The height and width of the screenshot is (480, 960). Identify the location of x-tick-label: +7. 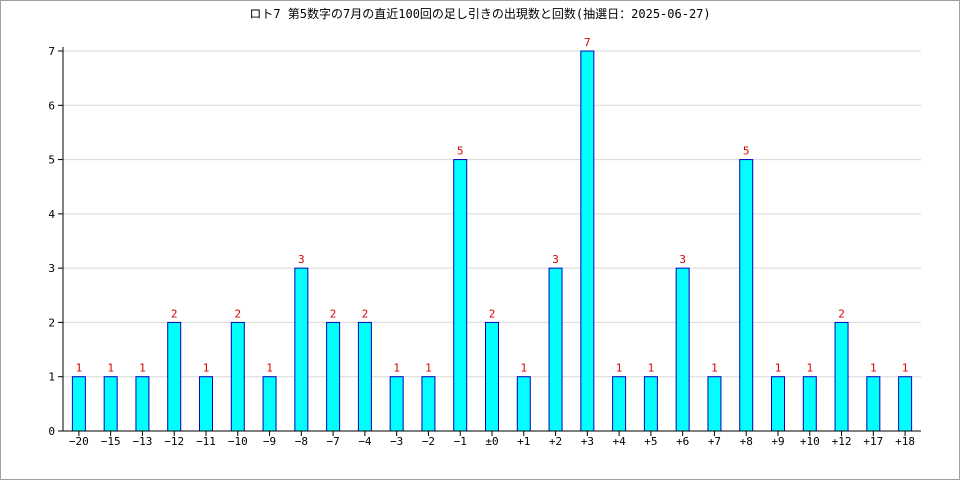
(714, 441).